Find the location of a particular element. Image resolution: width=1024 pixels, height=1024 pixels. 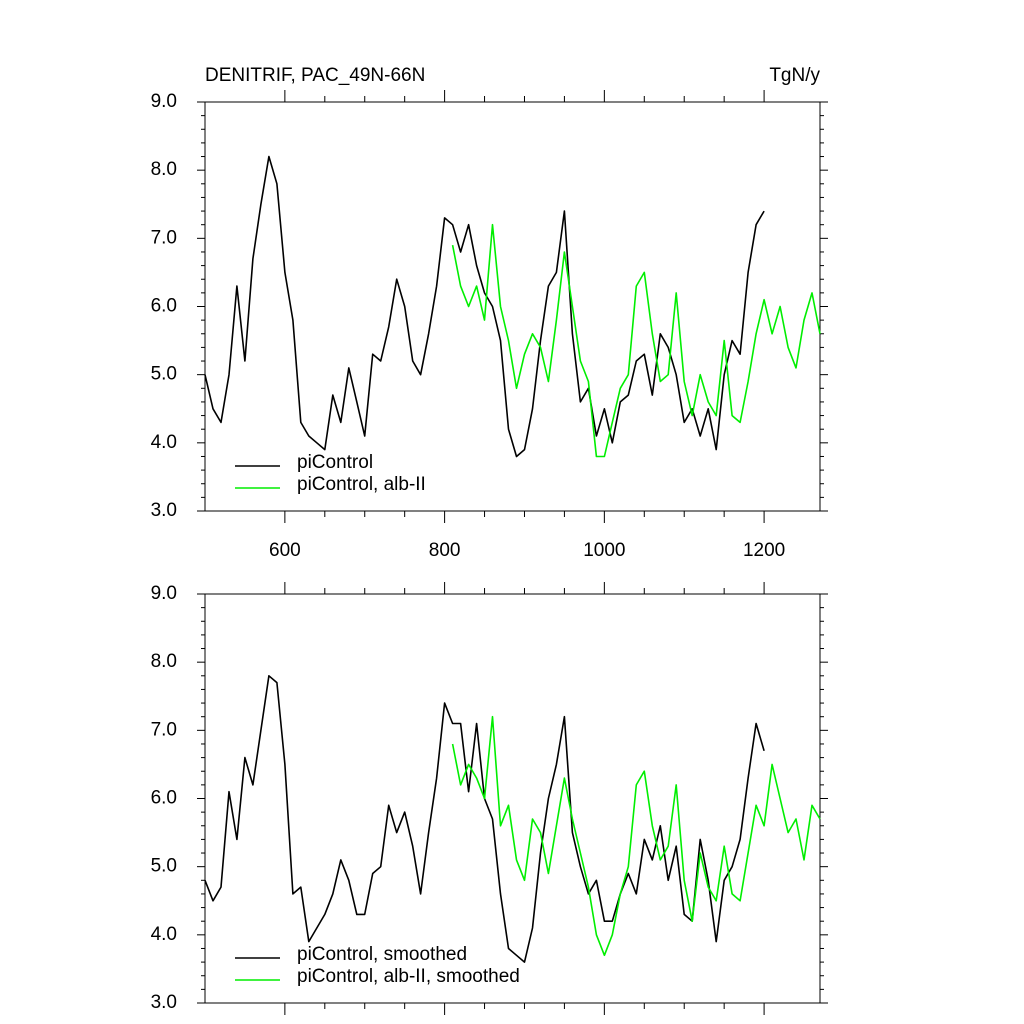

units-label: TgN/y is located at coordinates (794, 75).